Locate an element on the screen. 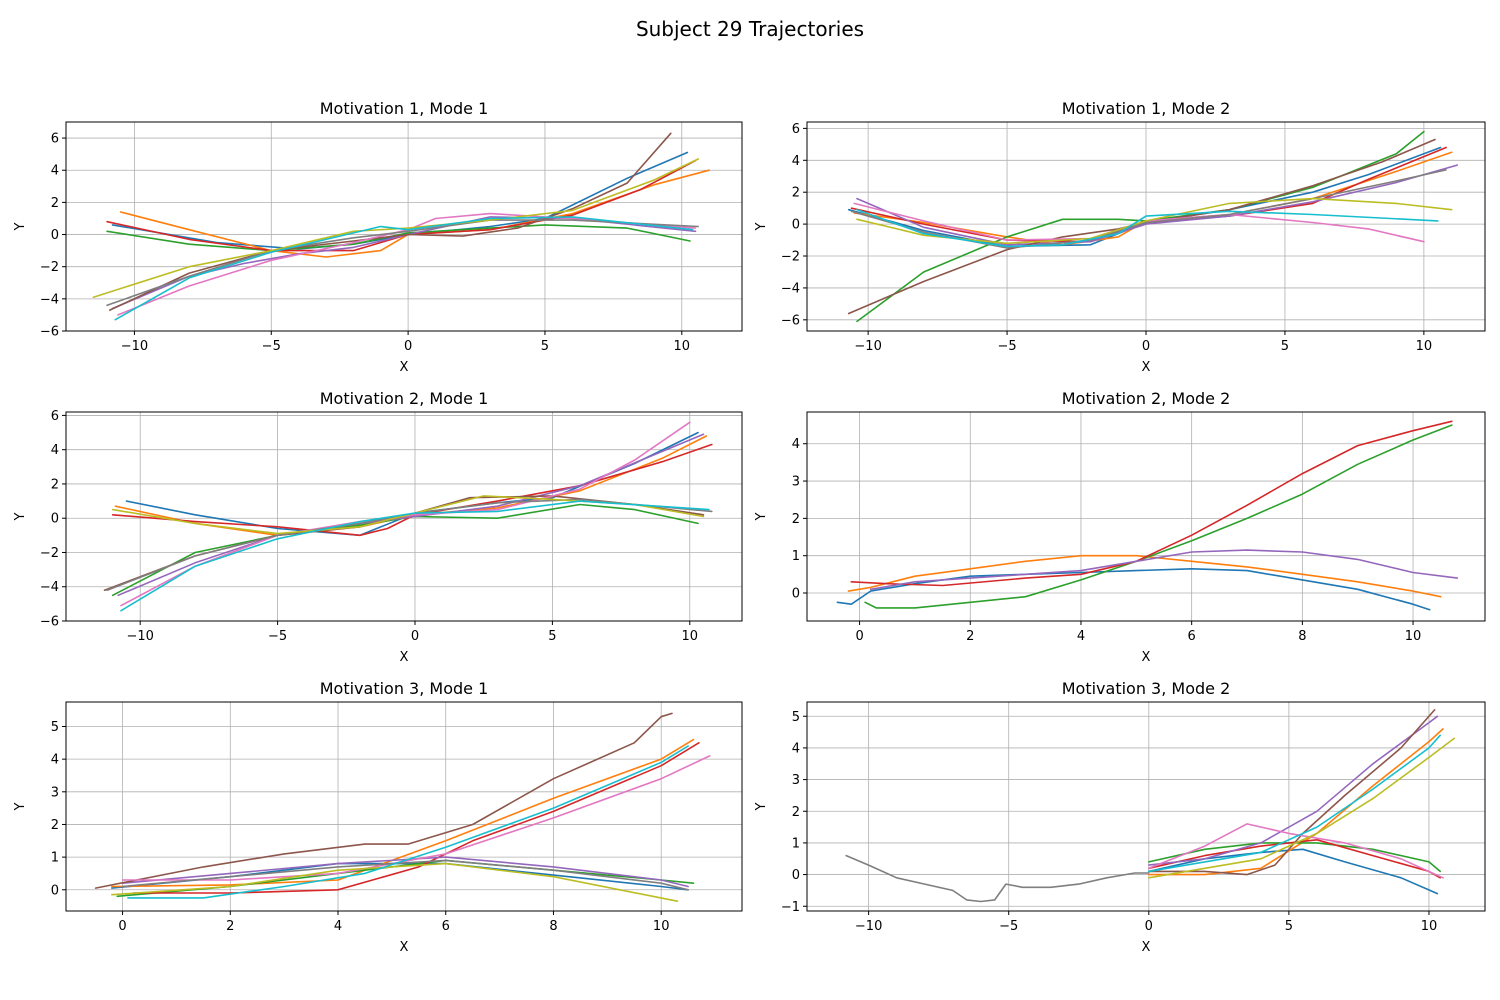 Image resolution: width=1500 pixels, height=1000 pixels. subplot-4: 0 2 4 6 8 10 0 1 2 3 4 Motivation 2, Mode 2 X Y is located at coordinates (1120, 527).